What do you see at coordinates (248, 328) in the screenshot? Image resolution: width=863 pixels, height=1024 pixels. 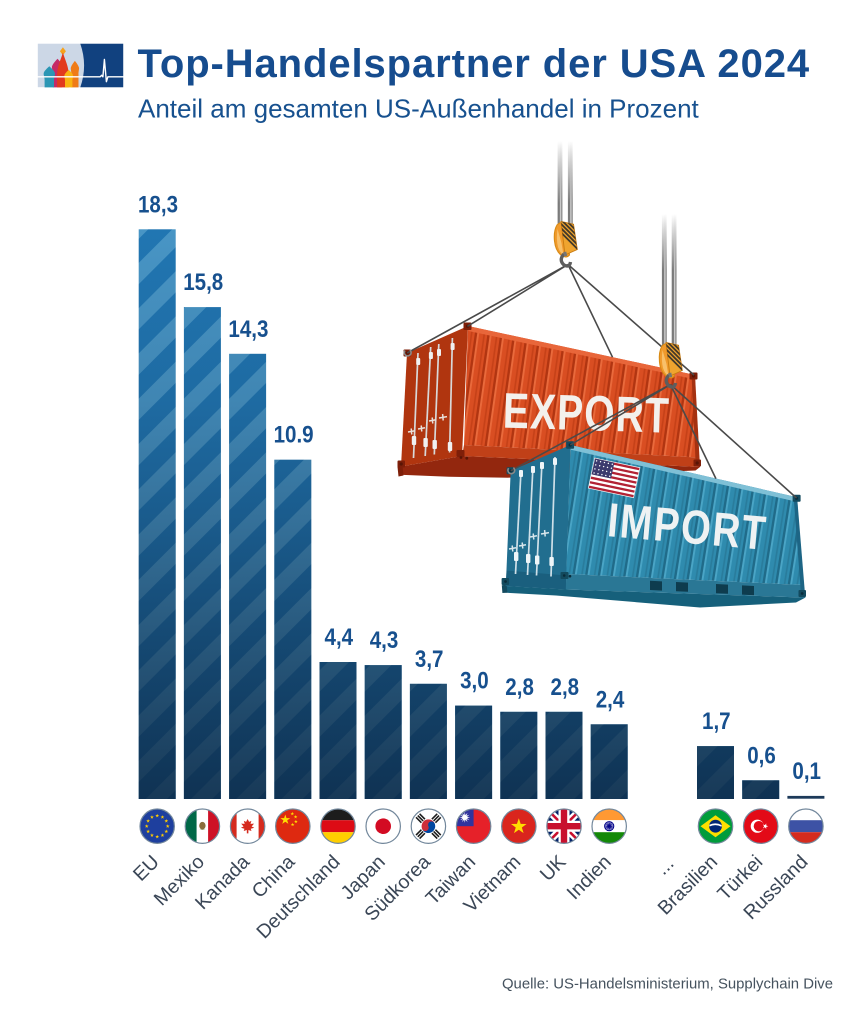 I see `svg-text: 14,3` at bounding box center [248, 328].